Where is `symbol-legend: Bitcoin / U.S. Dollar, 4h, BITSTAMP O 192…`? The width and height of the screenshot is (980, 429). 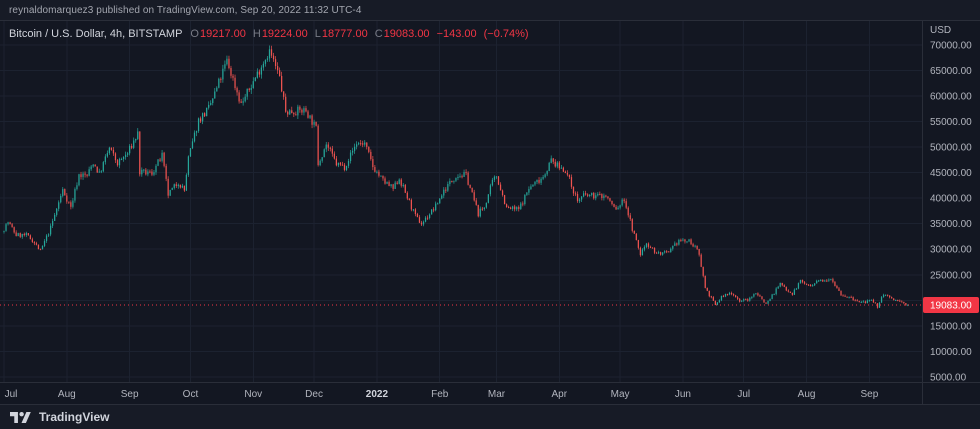 symbol-legend: Bitcoin / U.S. Dollar, 4h, BITSTAMP O 192… is located at coordinates (269, 34).